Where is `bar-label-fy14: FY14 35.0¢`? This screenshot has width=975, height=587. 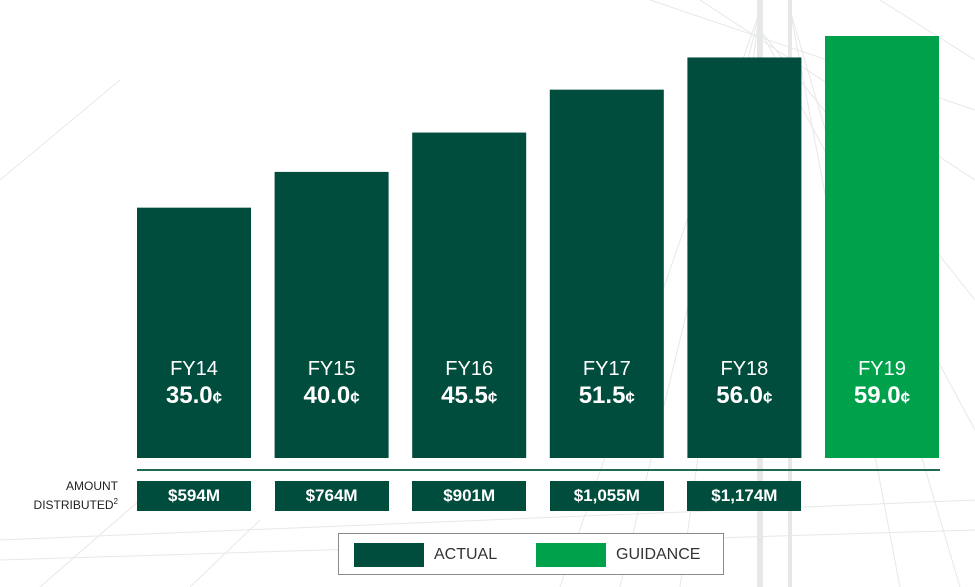
bar-label-fy14: FY14 35.0¢ is located at coordinates (194, 385).